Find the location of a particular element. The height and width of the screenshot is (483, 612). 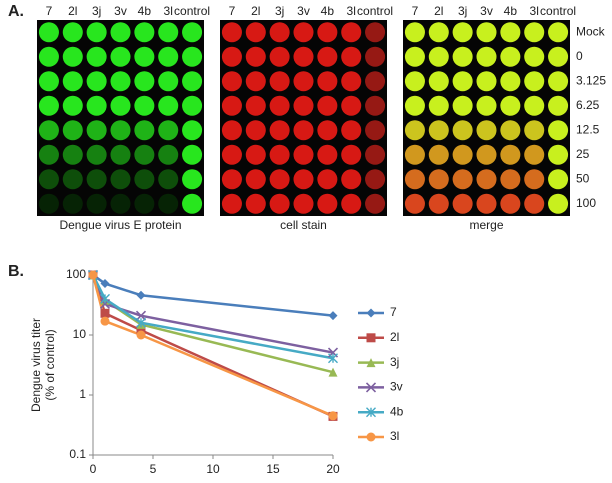

panel-caption: cell stain is located at coordinates (303, 225).